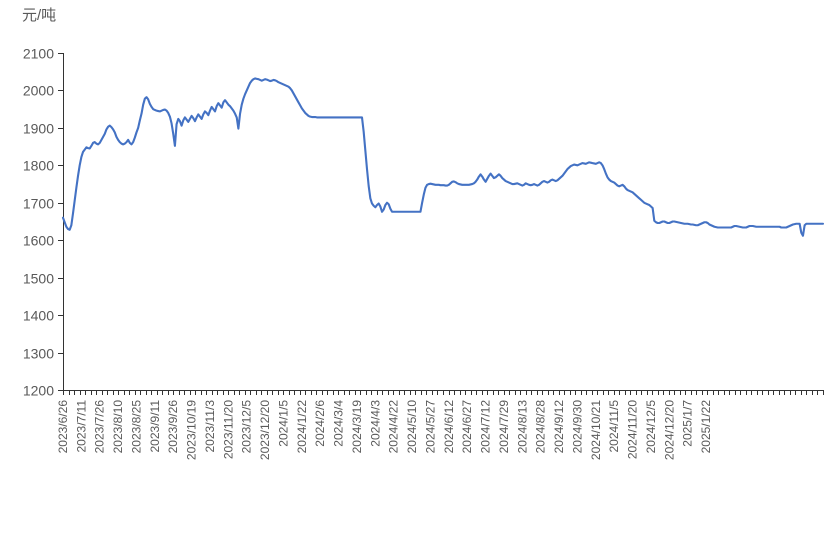 The width and height of the screenshot is (836, 547). What do you see at coordinates (486, 427) in the screenshot?
I see `x-tick-label: 2024/7/12` at bounding box center [486, 427].